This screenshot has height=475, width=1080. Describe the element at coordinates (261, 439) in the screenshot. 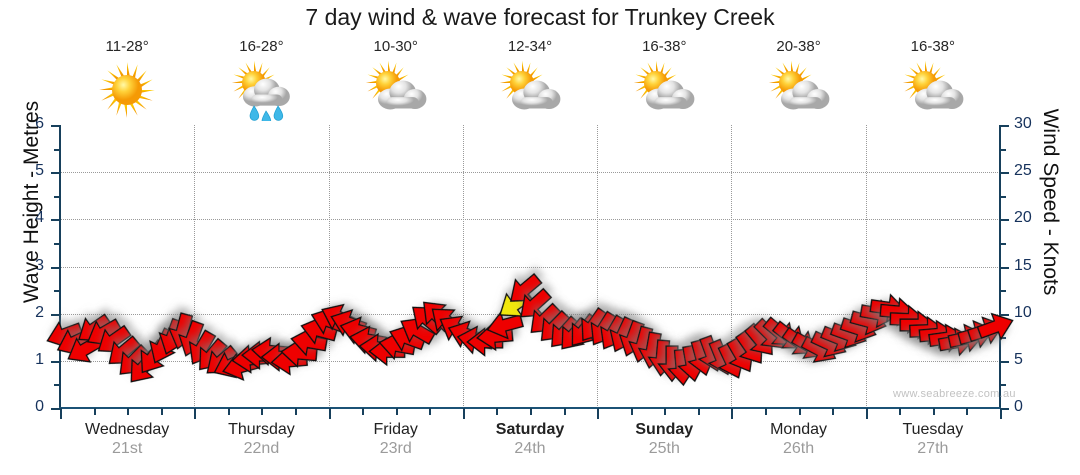

I see `day-footer-thursday: Thursday 22nd` at that location.